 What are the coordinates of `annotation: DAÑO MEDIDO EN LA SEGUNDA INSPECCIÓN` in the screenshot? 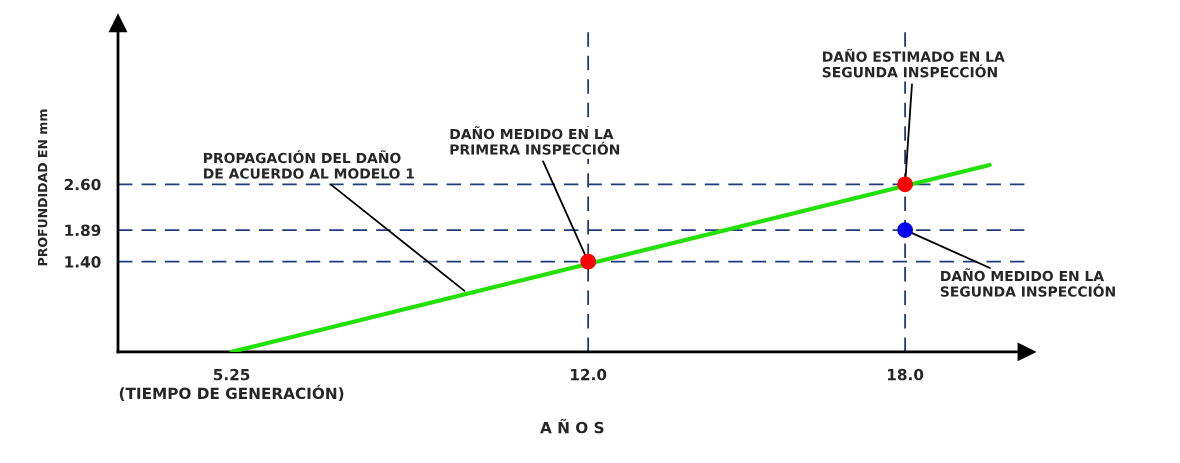 It's located at (1027, 282).